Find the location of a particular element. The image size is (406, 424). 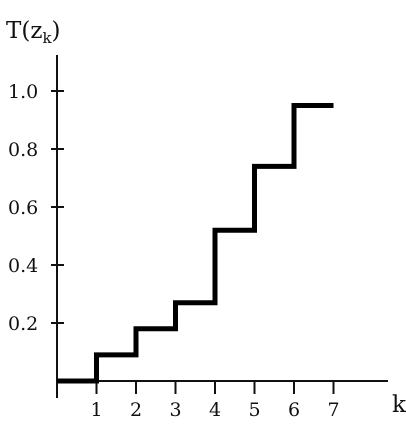

x-axis-title: k is located at coordinates (399, 405).